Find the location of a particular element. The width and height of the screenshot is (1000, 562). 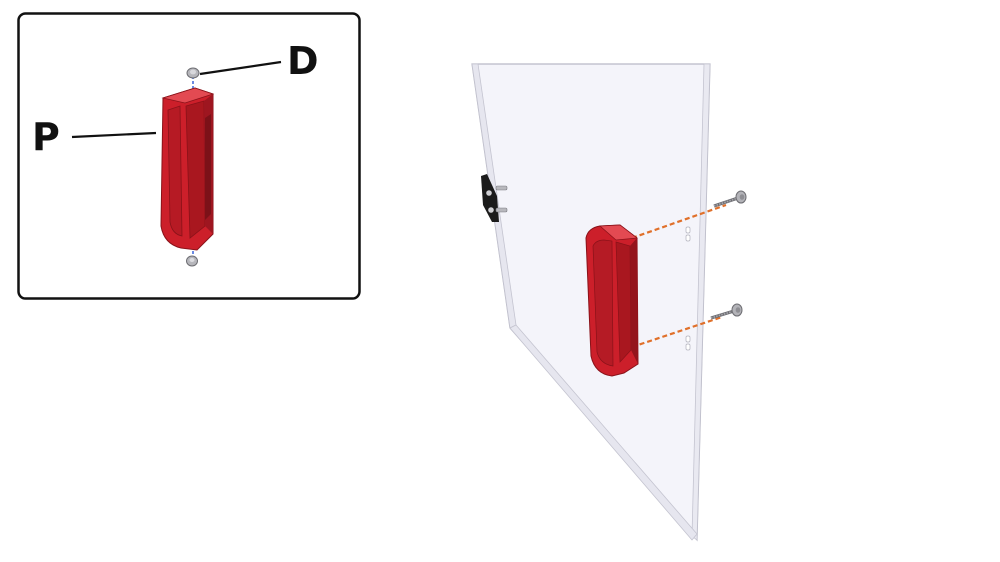

leader-line-d is located at coordinates (240, 68).